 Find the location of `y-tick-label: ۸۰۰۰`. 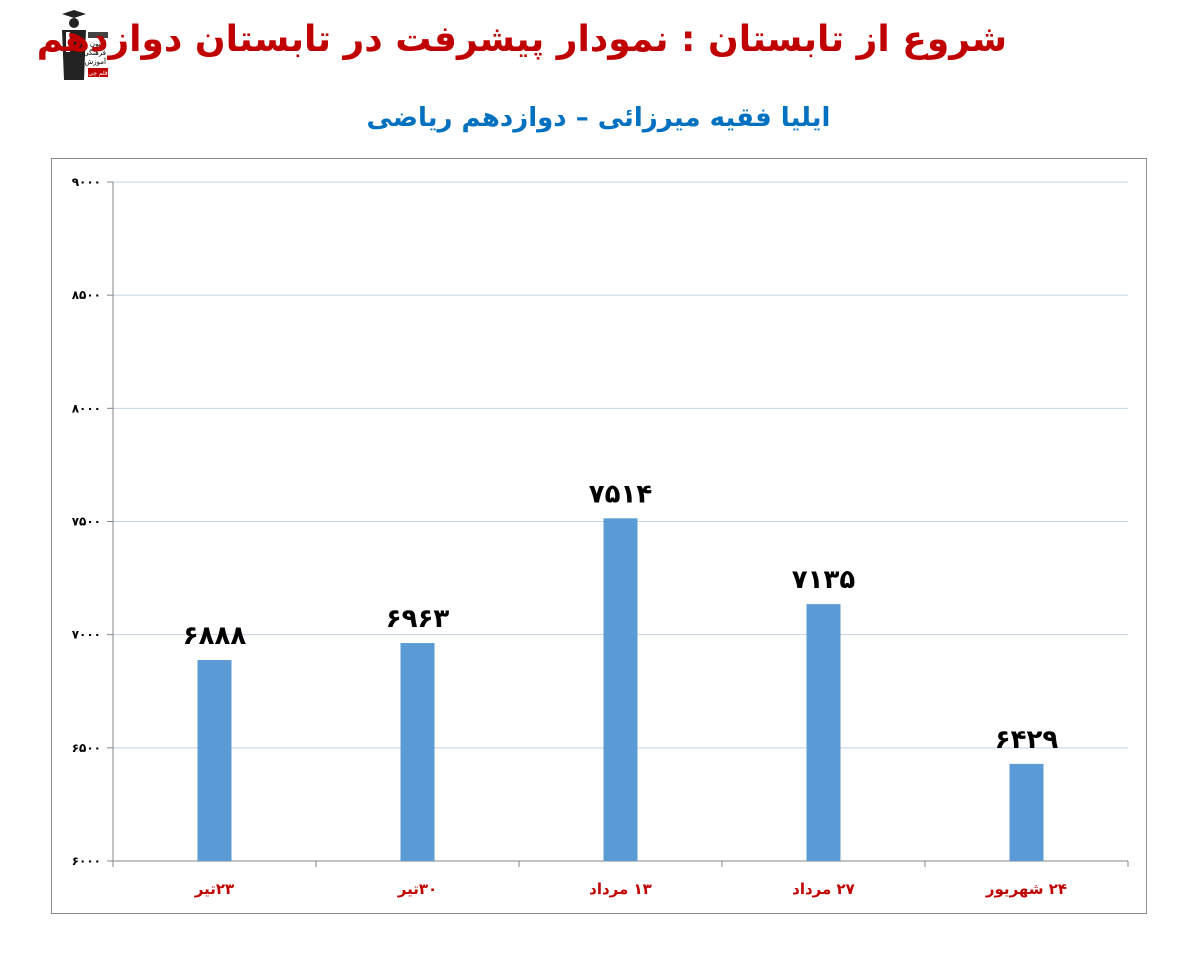

y-tick-label: ۸۰۰۰ is located at coordinates (86, 408).